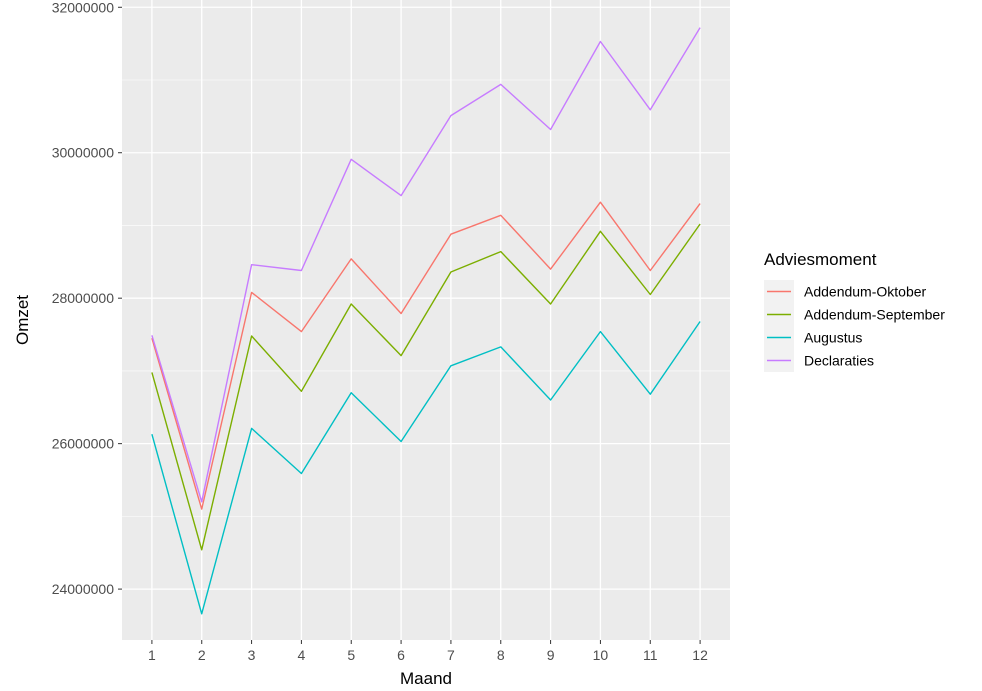 Image resolution: width=982 pixels, height=691 pixels. What do you see at coordinates (650, 655) in the screenshot?
I see `x-tick-label: 11` at bounding box center [650, 655].